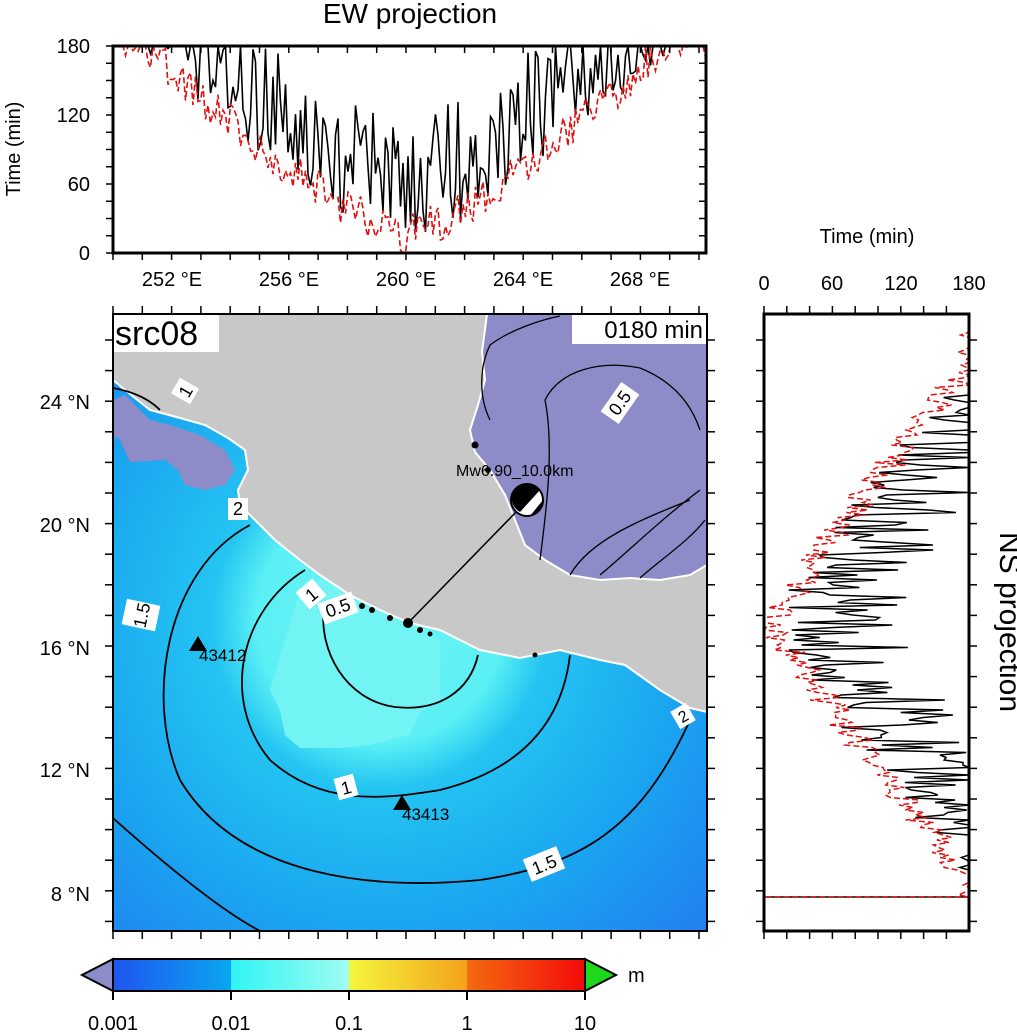 This screenshot has width=1017, height=1032. Describe the element at coordinates (231, 1022) in the screenshot. I see `colorbar-tick: 0.01` at that location.